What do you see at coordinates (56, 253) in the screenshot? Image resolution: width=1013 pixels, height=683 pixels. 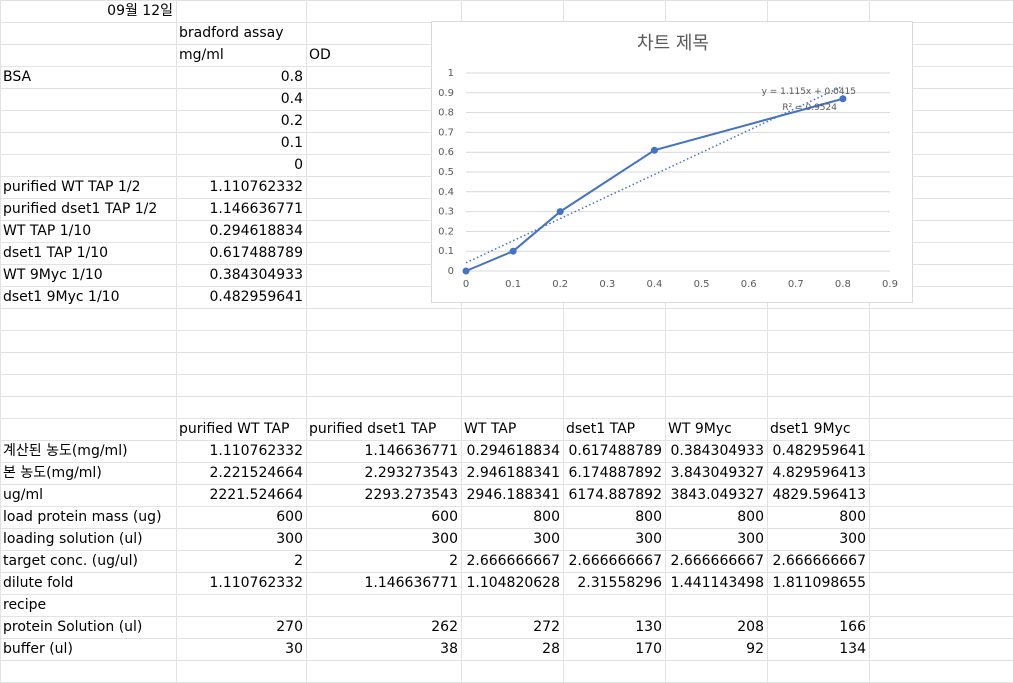 I see `sample-label-cell: dset1 TAP 1/10` at bounding box center [56, 253].